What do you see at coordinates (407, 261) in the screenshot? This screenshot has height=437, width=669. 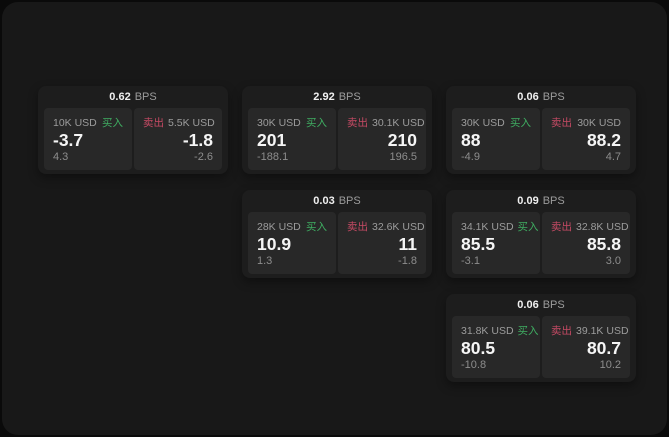 I see `sell-sub-value: -1.8` at bounding box center [407, 261].